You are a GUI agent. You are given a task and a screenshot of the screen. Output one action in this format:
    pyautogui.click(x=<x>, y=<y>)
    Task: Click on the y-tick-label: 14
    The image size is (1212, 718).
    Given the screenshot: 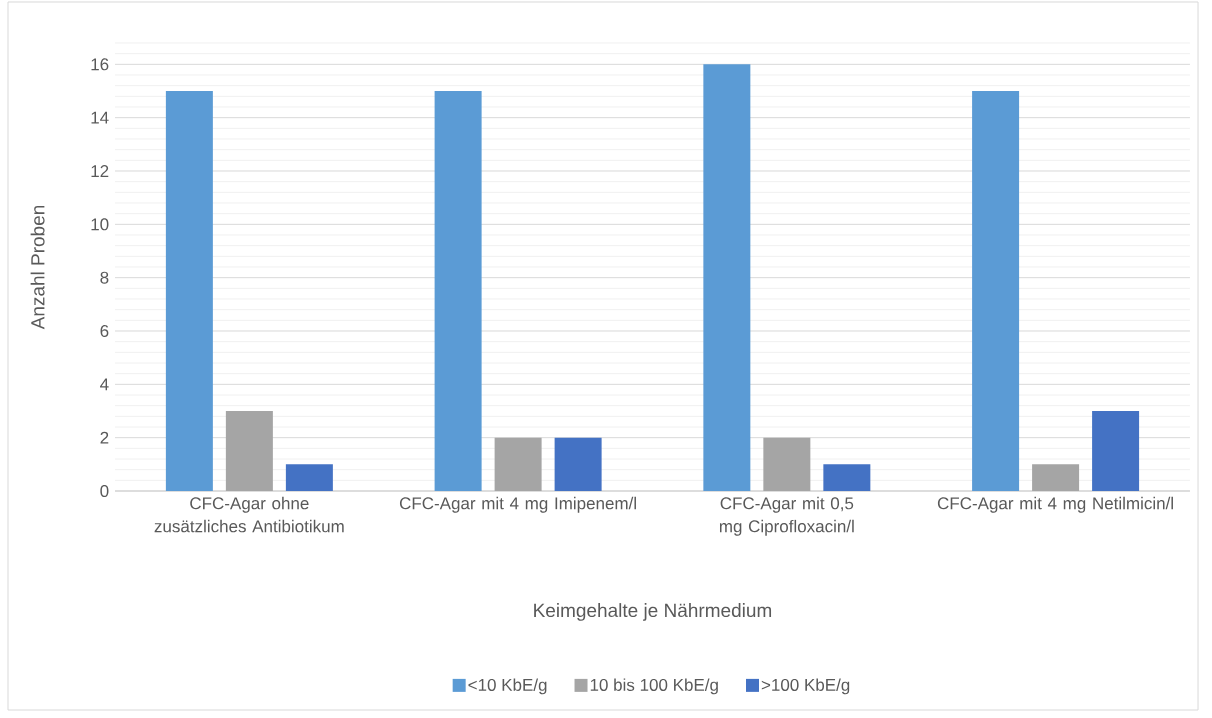 What is the action you would take?
    pyautogui.click(x=100, y=117)
    